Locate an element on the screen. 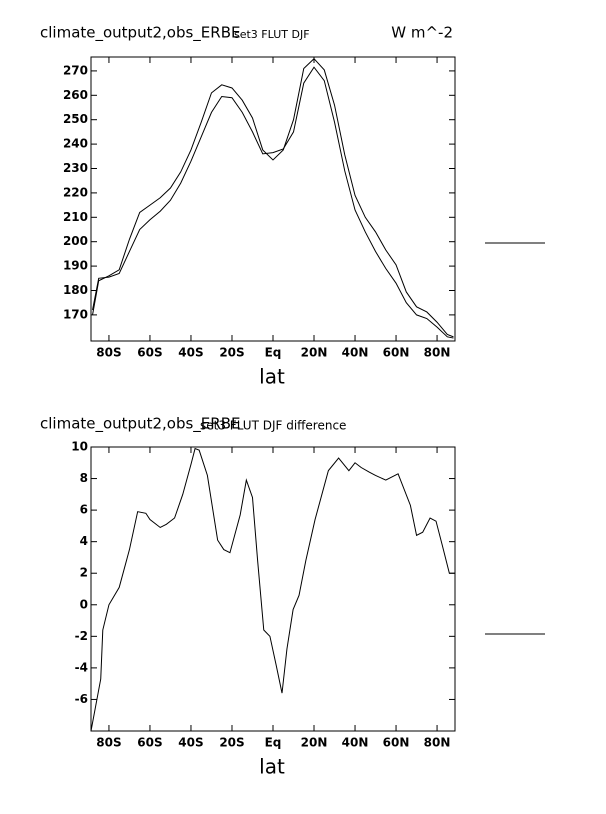  y-tick-label: -2 is located at coordinates (81, 636).